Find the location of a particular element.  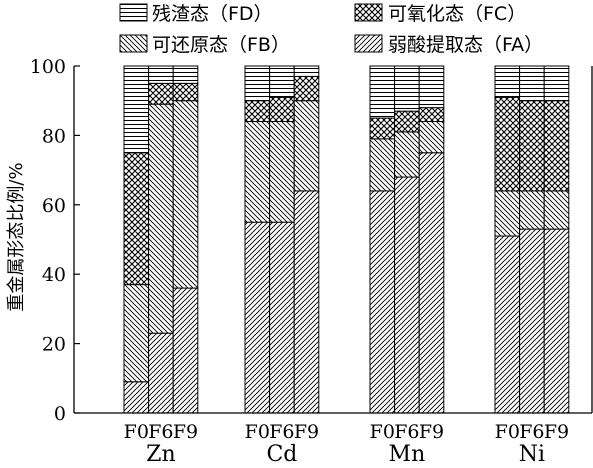

bar-mn-f0 is located at coordinates (382, 239).